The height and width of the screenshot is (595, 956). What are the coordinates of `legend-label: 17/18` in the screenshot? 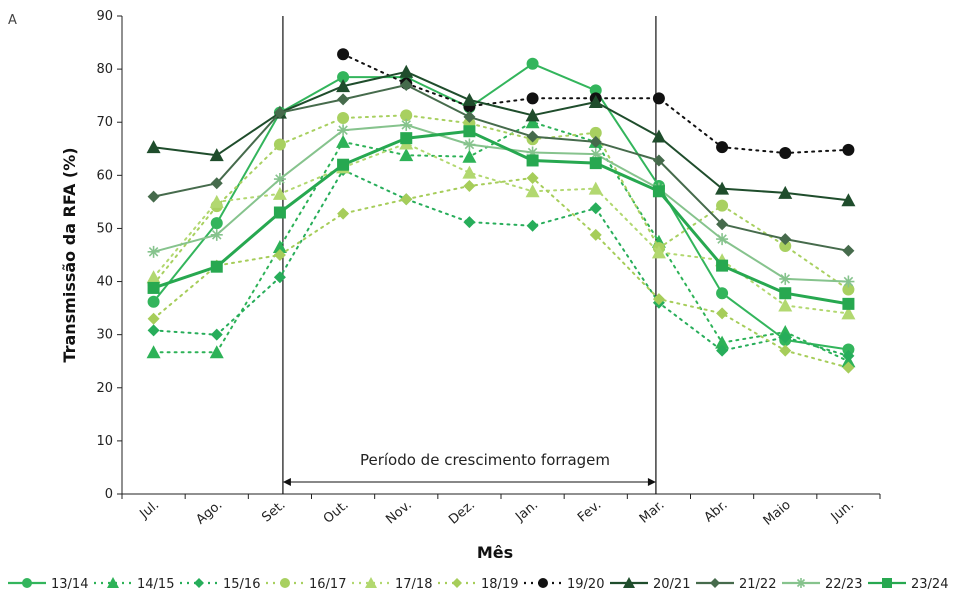 It's located at (413, 584).